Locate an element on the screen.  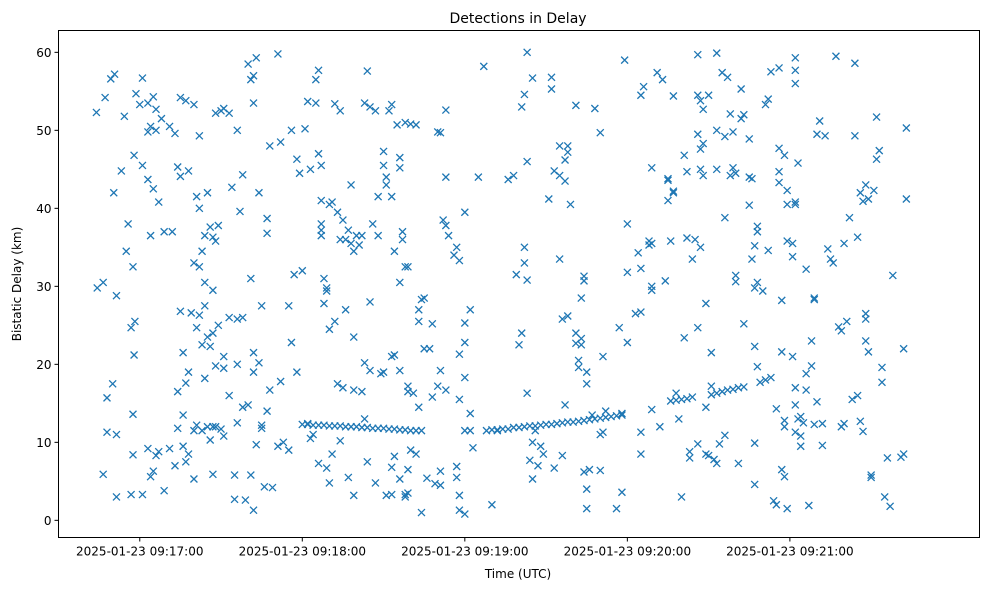
y-tick-label: 60 is located at coordinates (43, 53).